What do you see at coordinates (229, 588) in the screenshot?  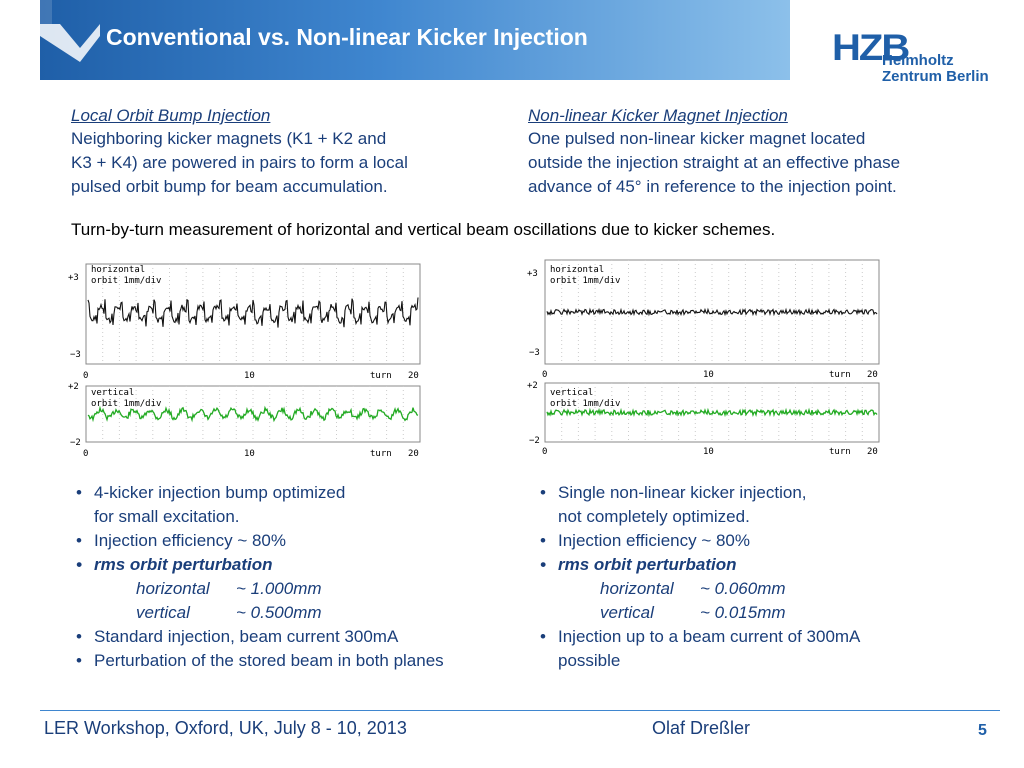 I see `rms-horizontal: horizontal ~ 1.000mm` at bounding box center [229, 588].